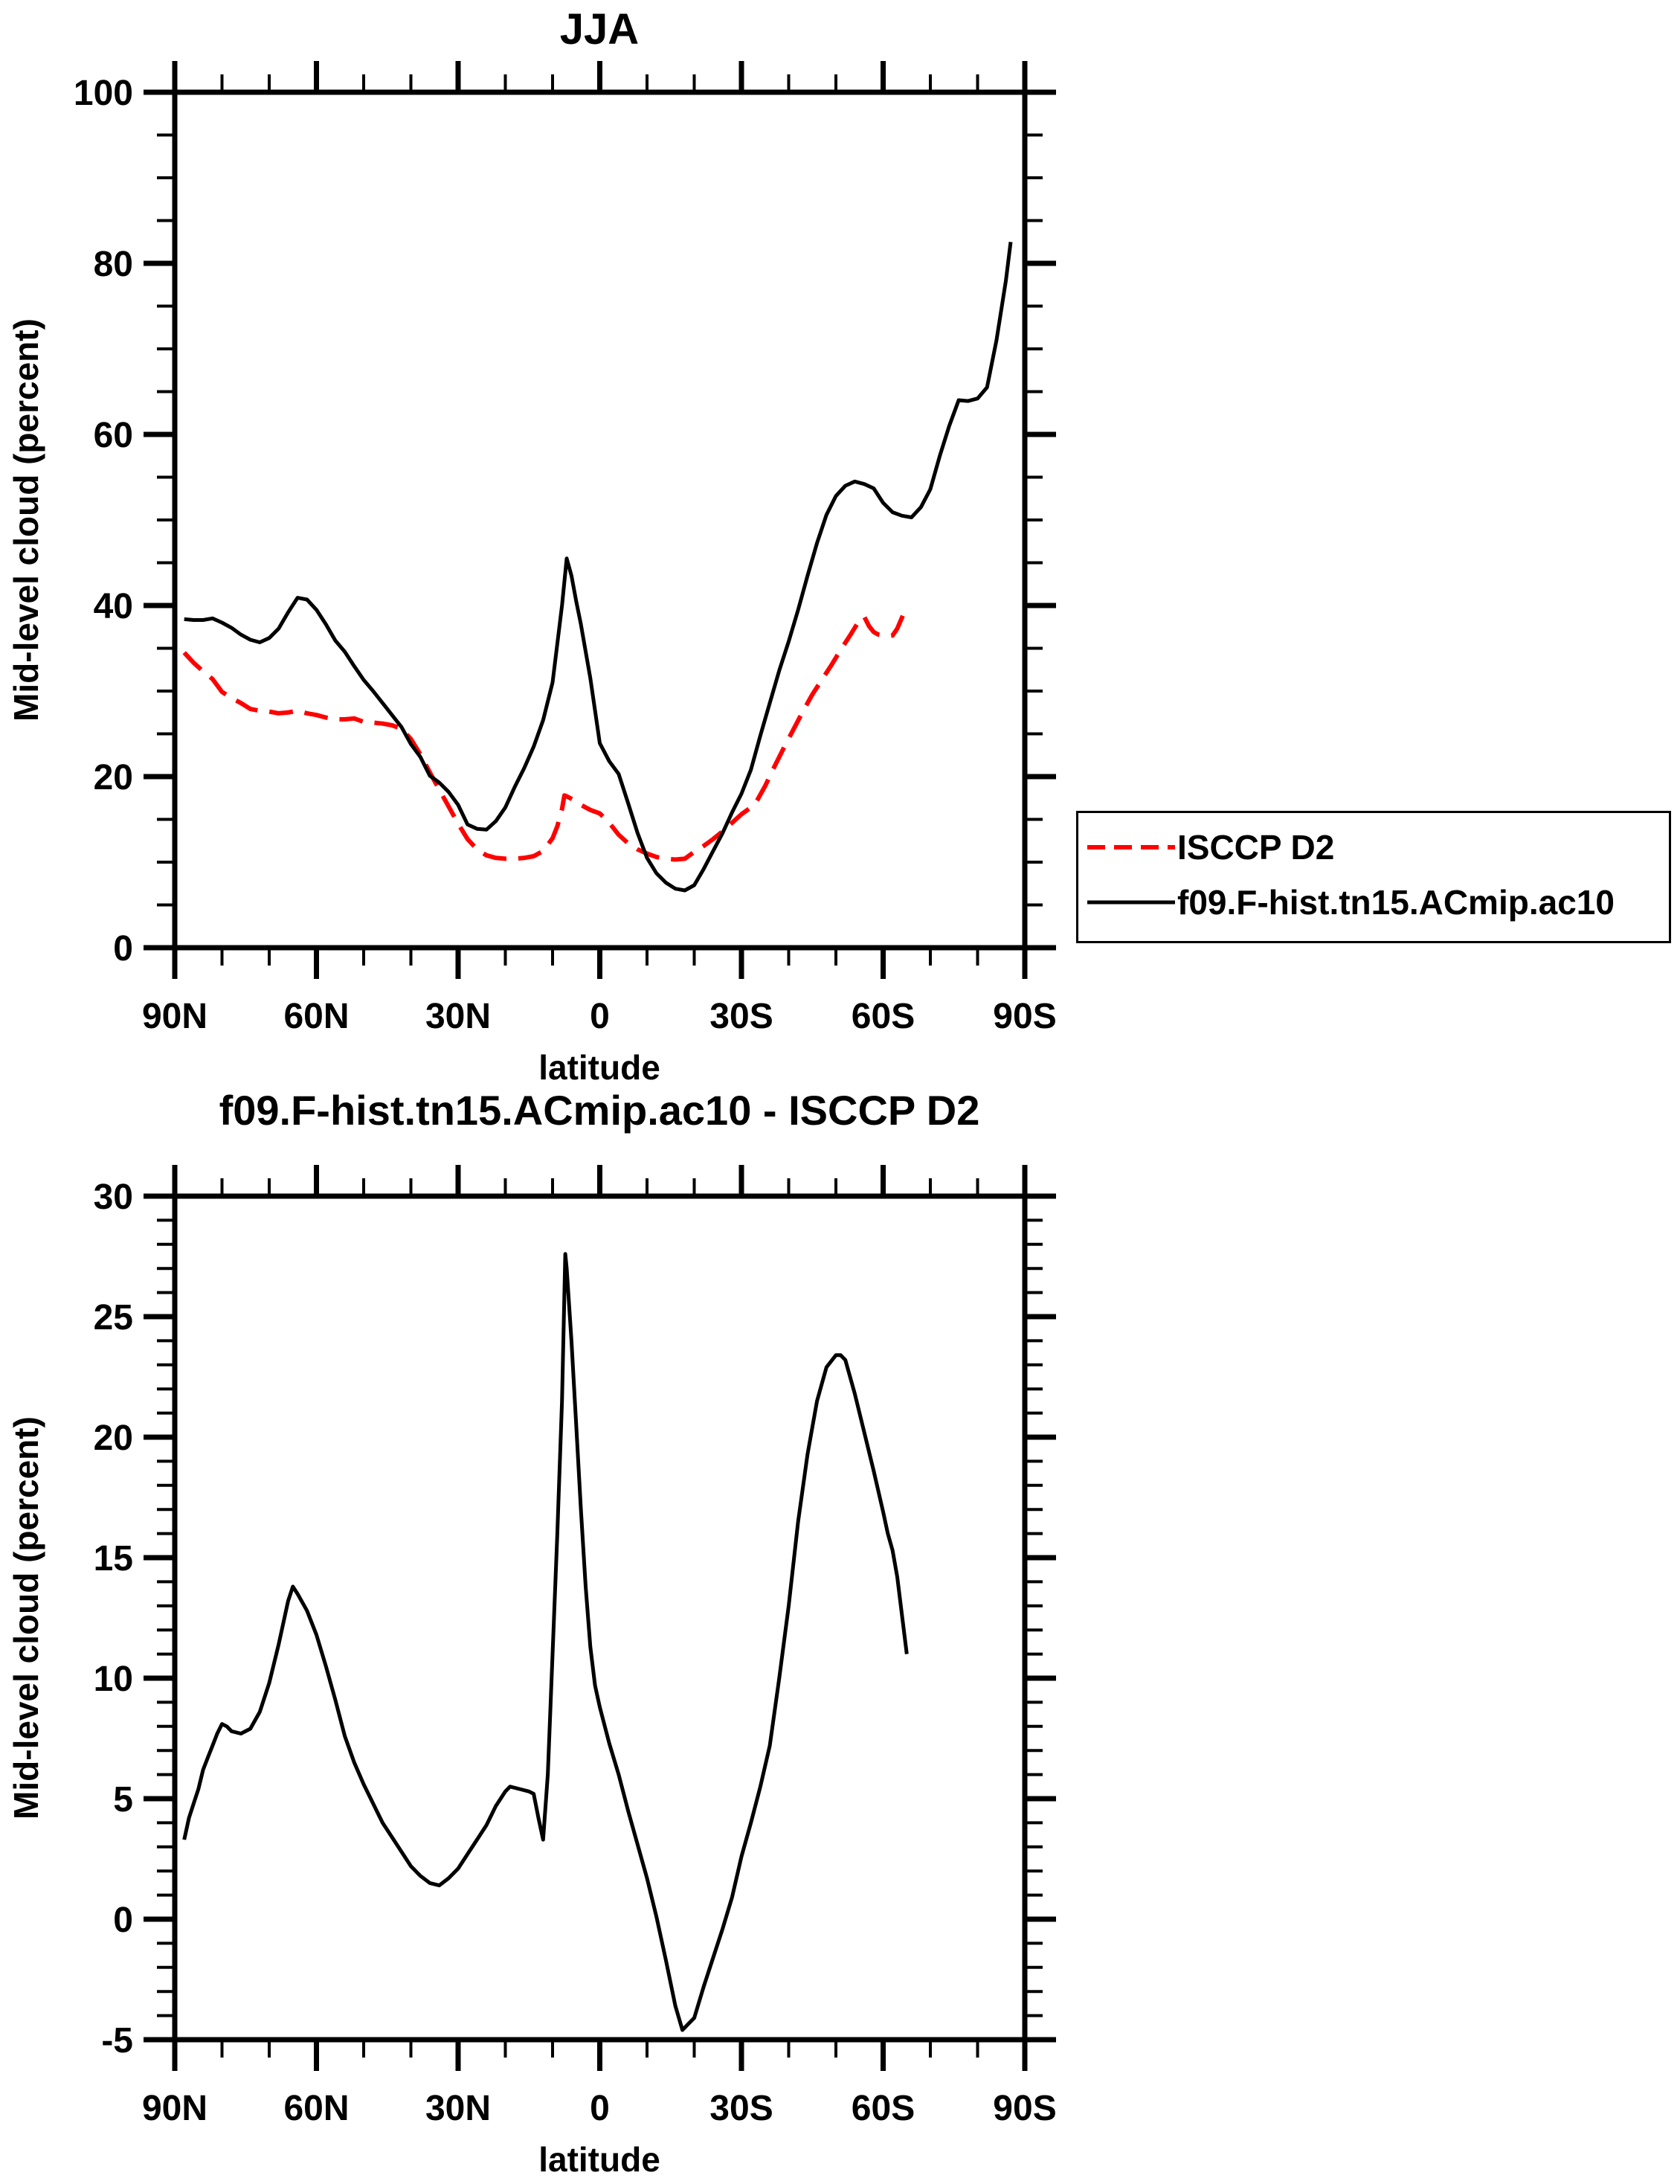 The height and width of the screenshot is (2184, 1680). Describe the element at coordinates (1256, 847) in the screenshot. I see `legend-label-isccp: ISCCP D2` at that location.